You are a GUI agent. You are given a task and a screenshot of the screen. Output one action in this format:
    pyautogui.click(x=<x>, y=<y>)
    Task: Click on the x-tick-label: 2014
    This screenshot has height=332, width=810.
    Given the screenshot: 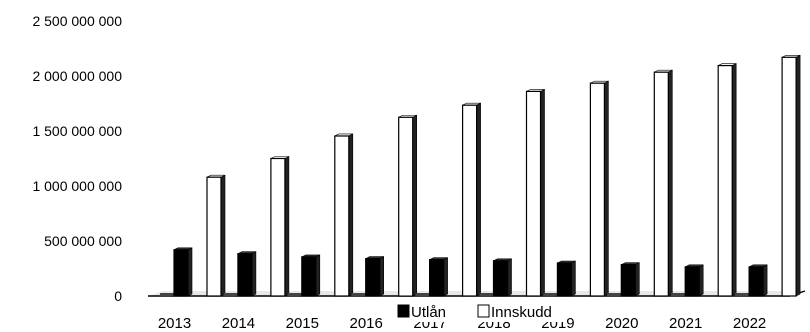 What is the action you would take?
    pyautogui.click(x=238, y=323)
    